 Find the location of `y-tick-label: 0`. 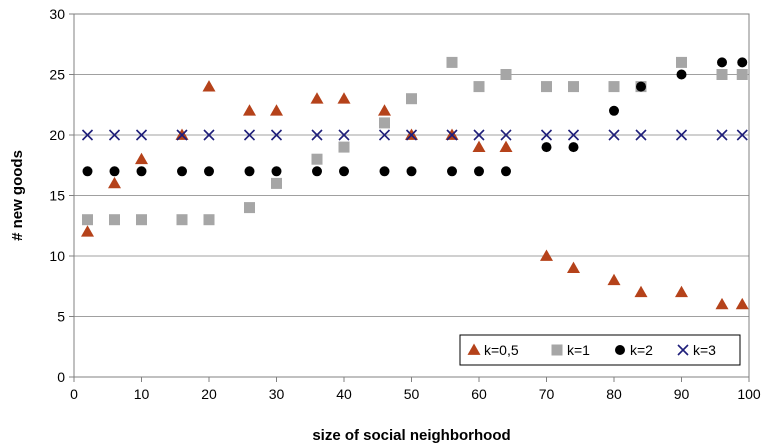

y-tick-label: 0 is located at coordinates (61, 377).